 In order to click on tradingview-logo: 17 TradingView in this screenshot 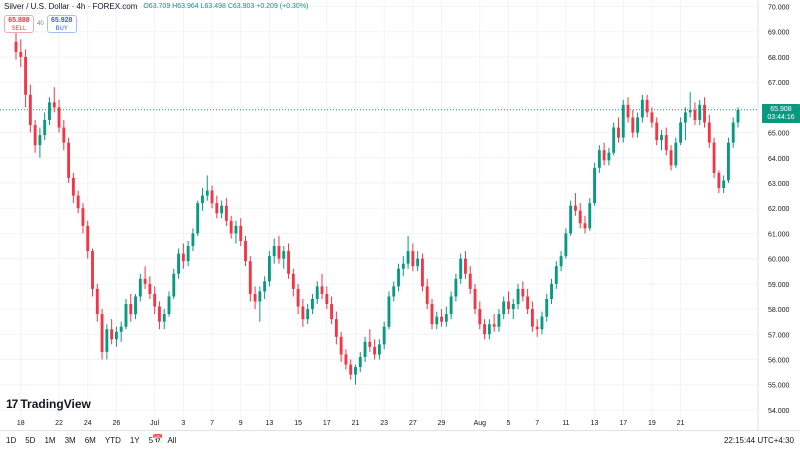, I will do `click(48, 404)`.